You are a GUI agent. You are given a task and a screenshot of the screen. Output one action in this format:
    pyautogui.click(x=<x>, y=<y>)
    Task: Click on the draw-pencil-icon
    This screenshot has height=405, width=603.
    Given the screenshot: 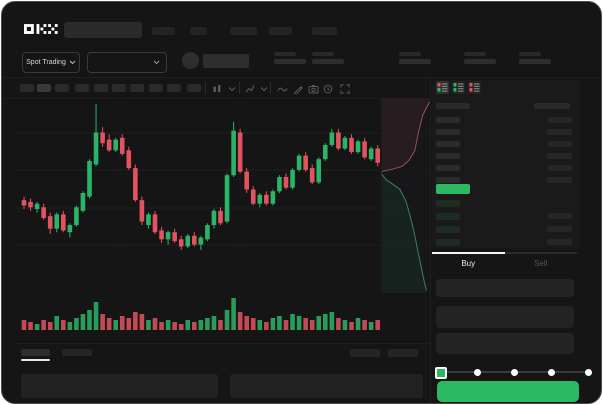 What is the action you would take?
    pyautogui.click(x=298, y=89)
    